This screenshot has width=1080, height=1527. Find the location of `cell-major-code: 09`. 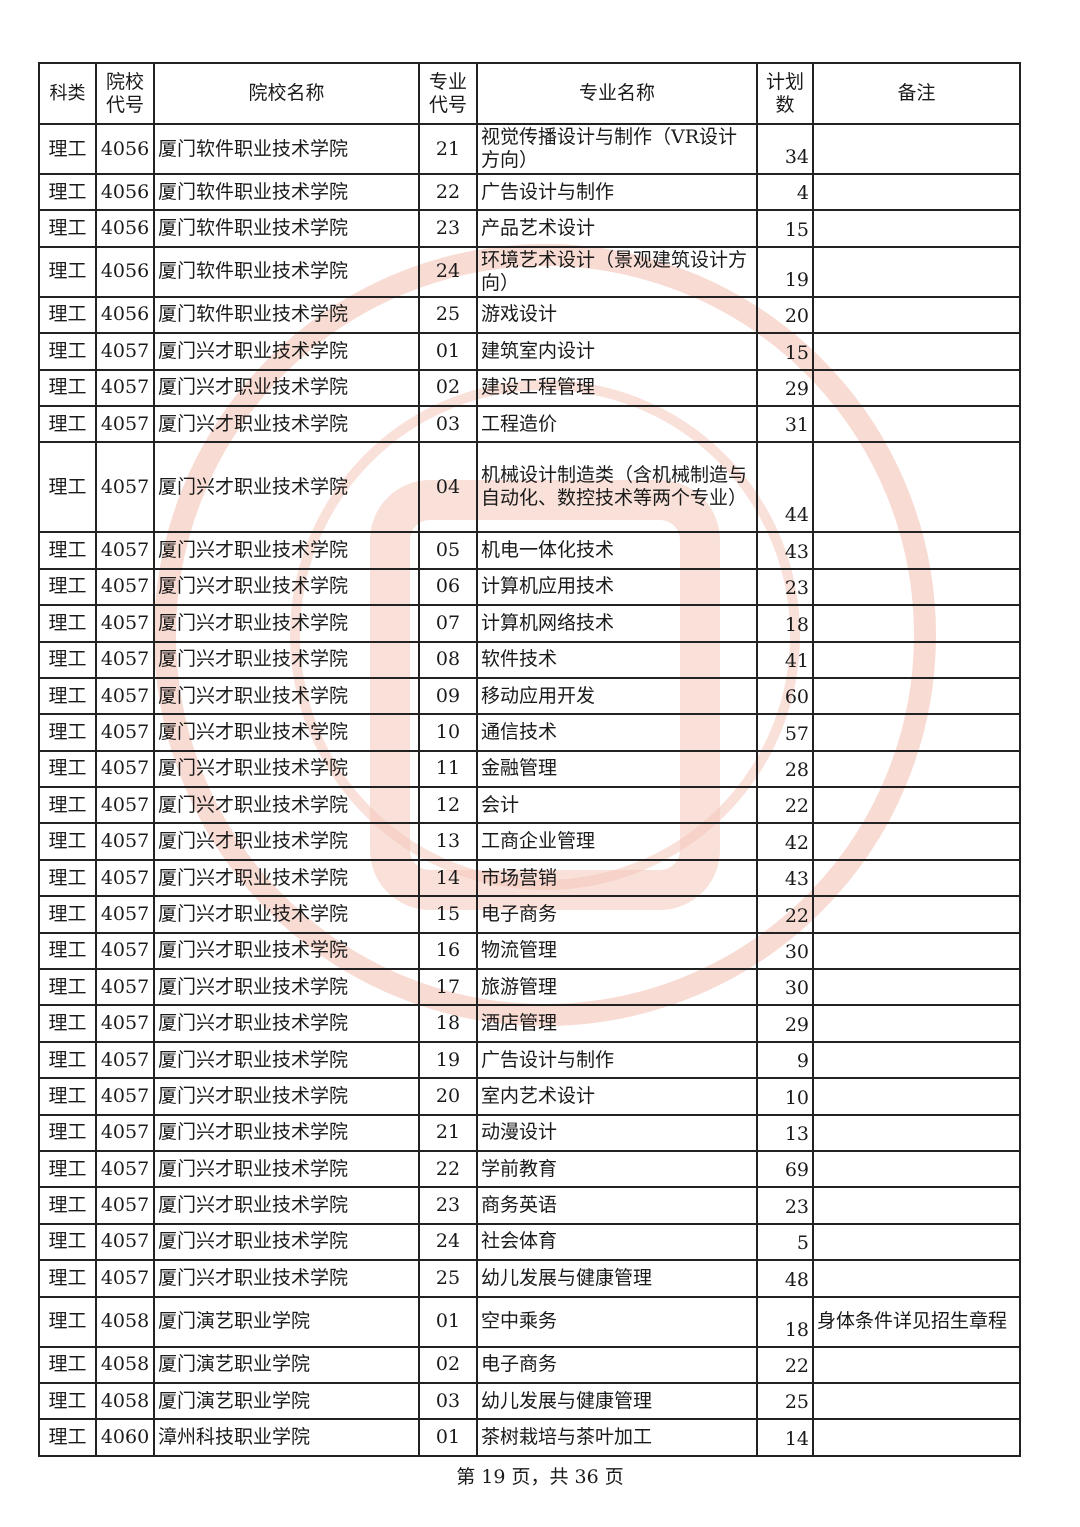

cell-major-code: 09 is located at coordinates (448, 696).